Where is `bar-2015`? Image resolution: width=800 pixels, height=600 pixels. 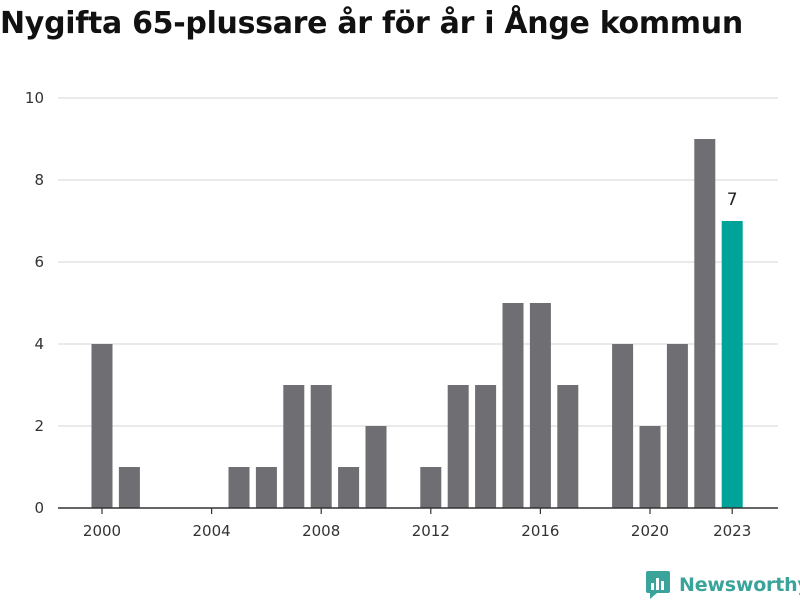 bar-2015 is located at coordinates (513, 405).